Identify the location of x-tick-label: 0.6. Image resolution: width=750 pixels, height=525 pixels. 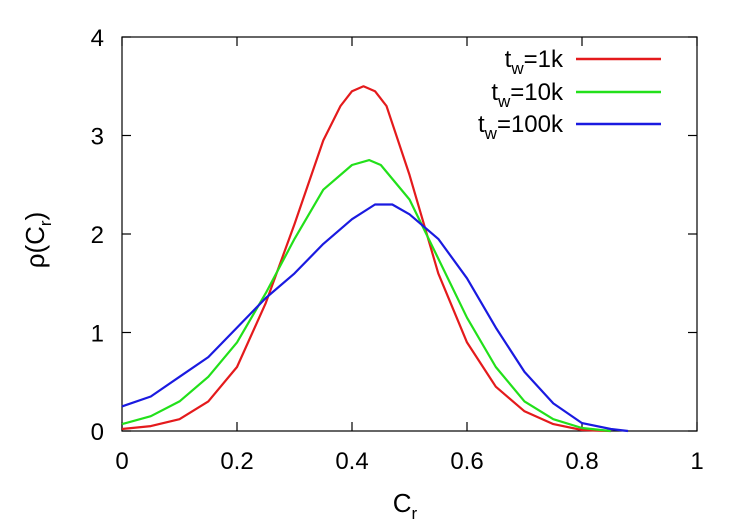
(466, 461).